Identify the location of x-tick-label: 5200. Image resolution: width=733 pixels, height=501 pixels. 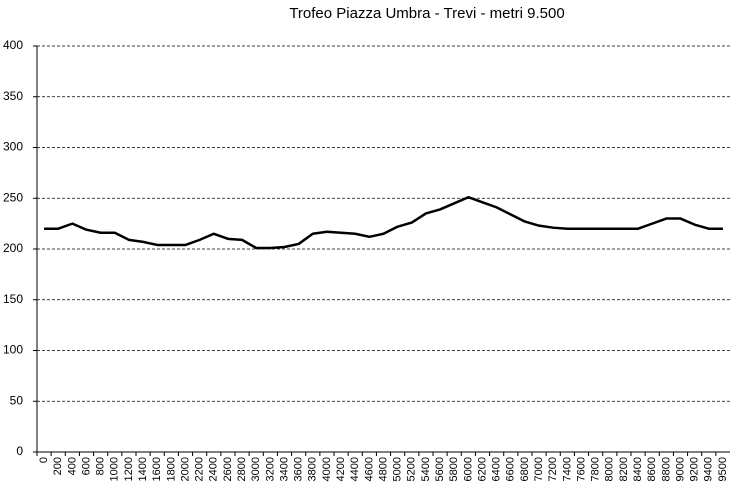
(412, 469).